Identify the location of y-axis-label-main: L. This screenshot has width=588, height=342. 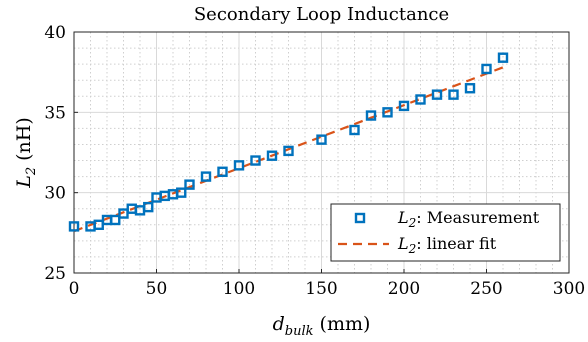
(24, 182).